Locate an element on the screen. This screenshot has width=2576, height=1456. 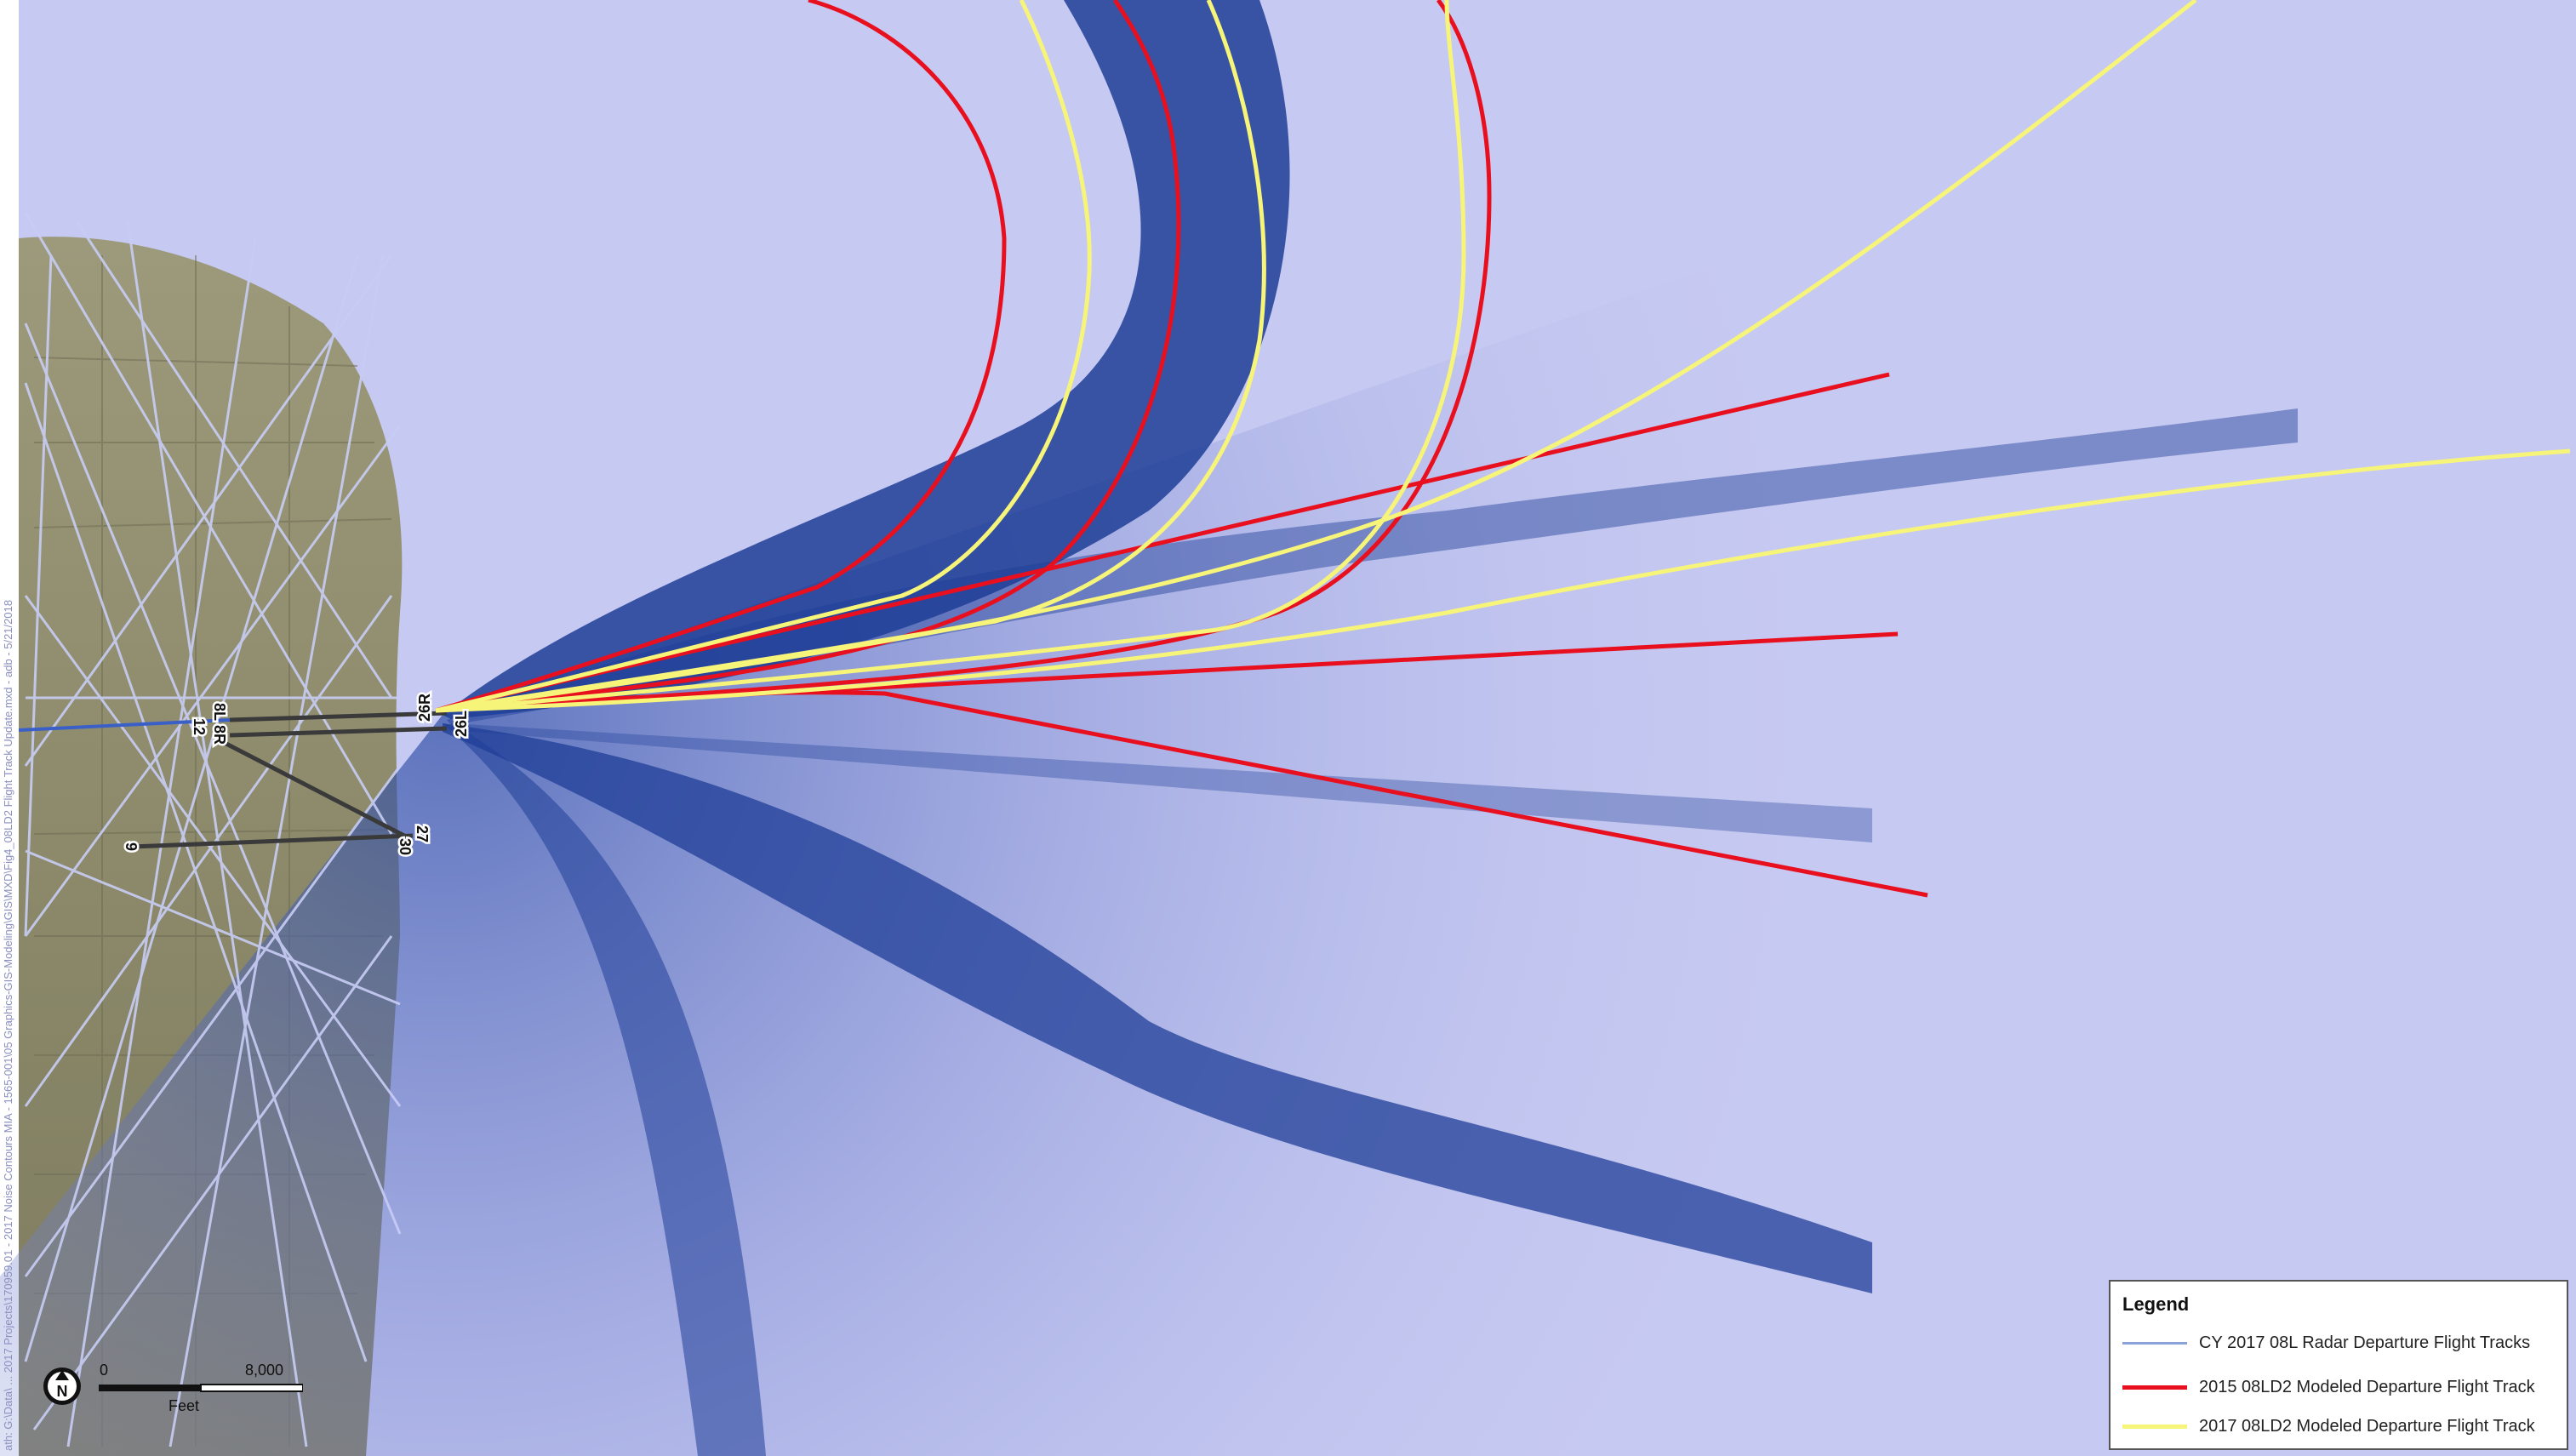
runway-label-26L: 26L is located at coordinates (461, 724).